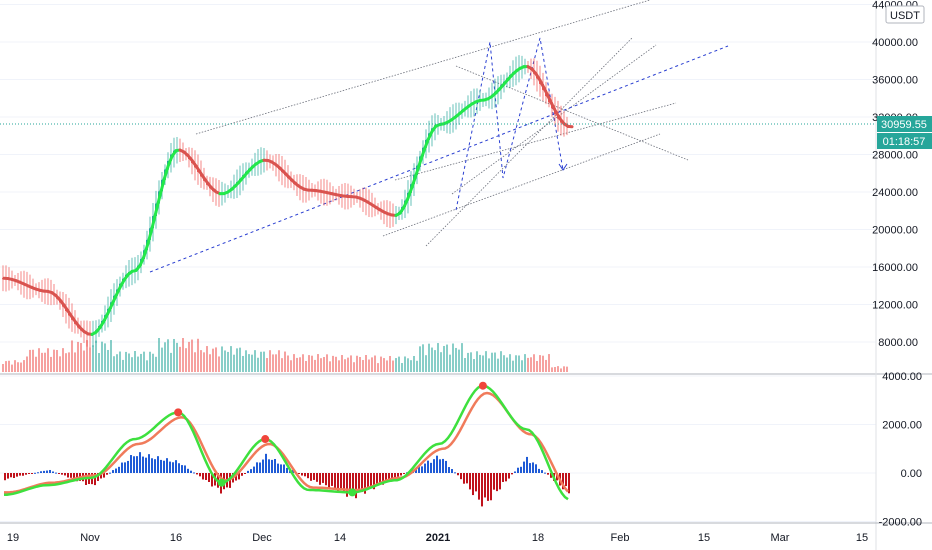 The image size is (932, 550). What do you see at coordinates (90, 538) in the screenshot?
I see `time-tick-label: Nov` at bounding box center [90, 538].